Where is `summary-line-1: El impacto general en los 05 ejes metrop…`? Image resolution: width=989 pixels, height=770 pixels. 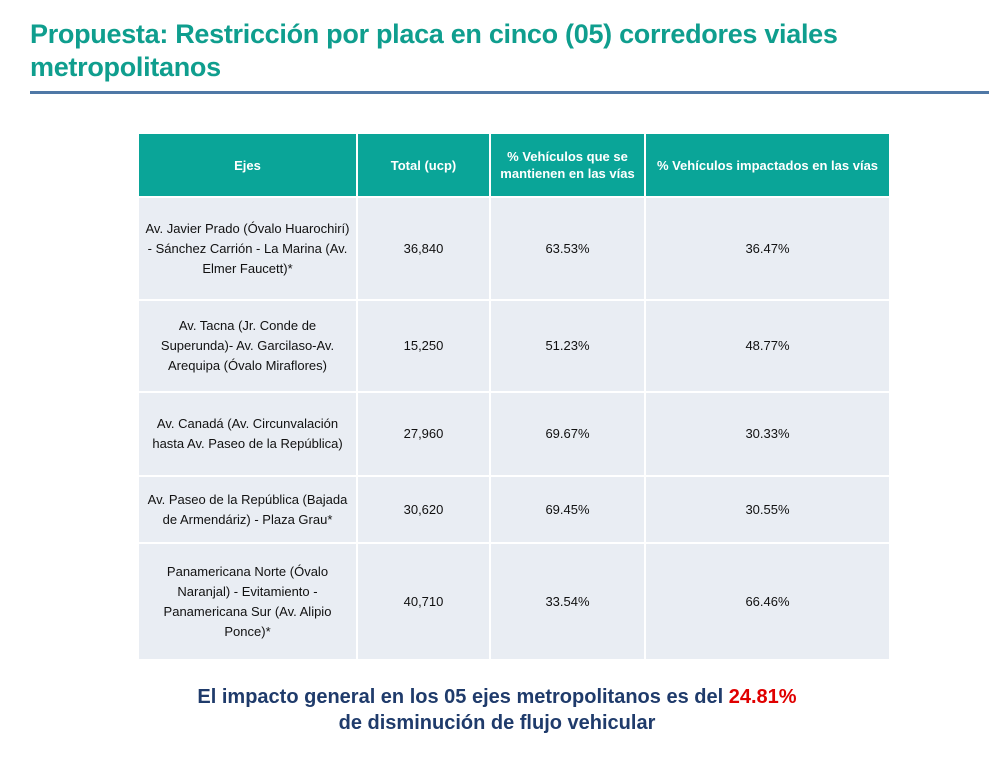
summary-line-1: El impacto general en los 05 ejes metrop… is located at coordinates (494, 697).